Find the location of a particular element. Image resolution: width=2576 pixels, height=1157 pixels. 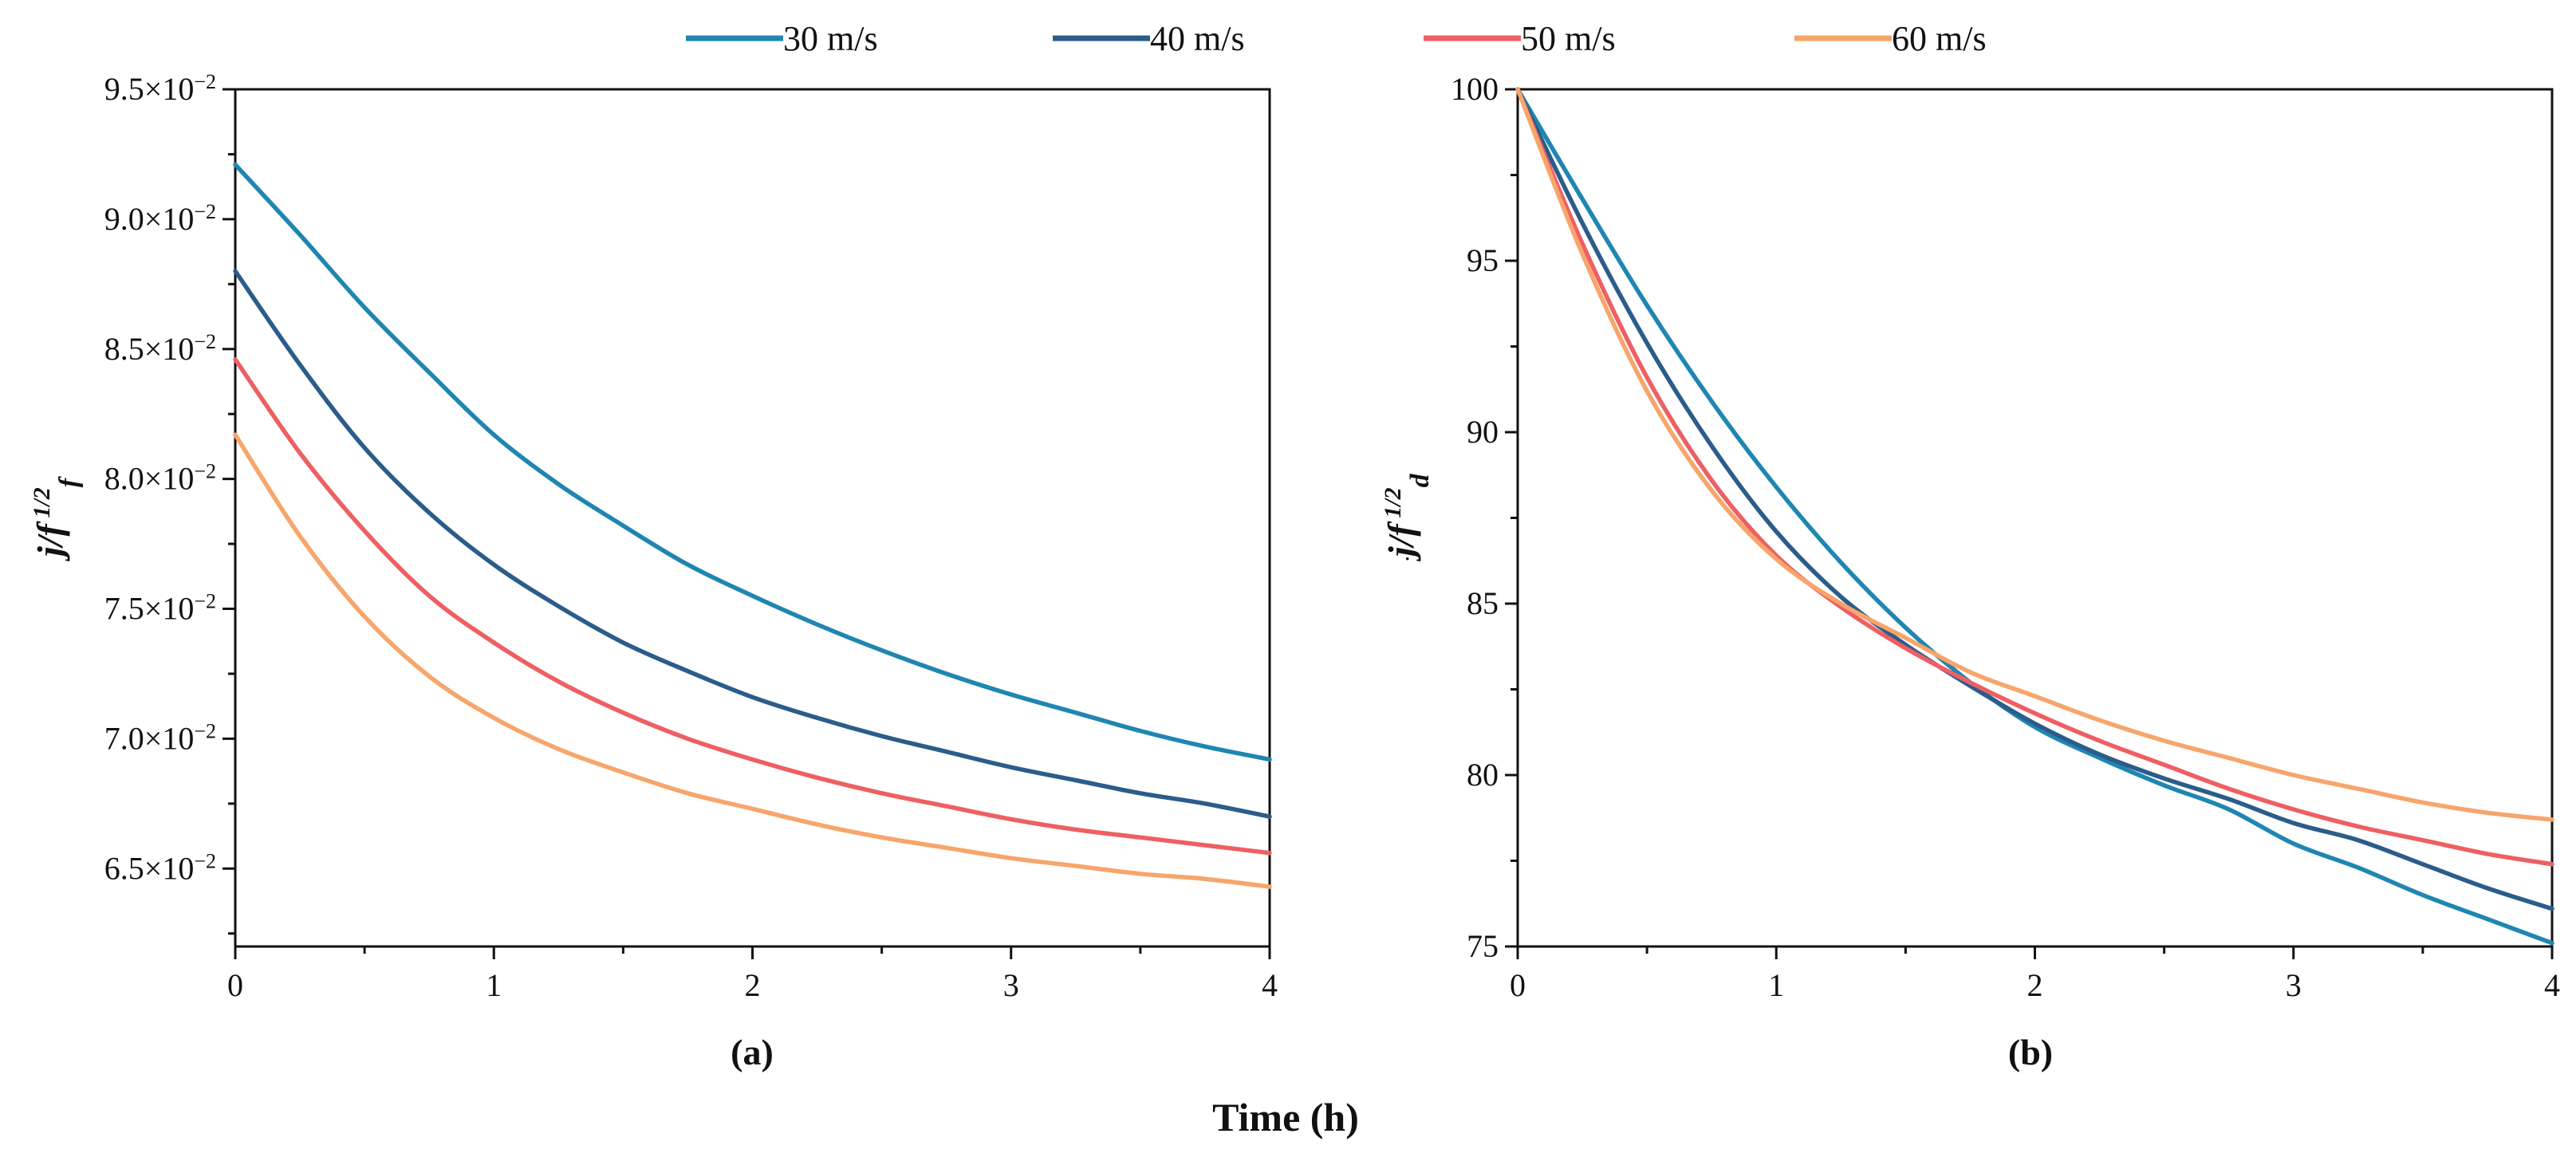

panel-b-y-tick-label: 90 is located at coordinates (1483, 432).